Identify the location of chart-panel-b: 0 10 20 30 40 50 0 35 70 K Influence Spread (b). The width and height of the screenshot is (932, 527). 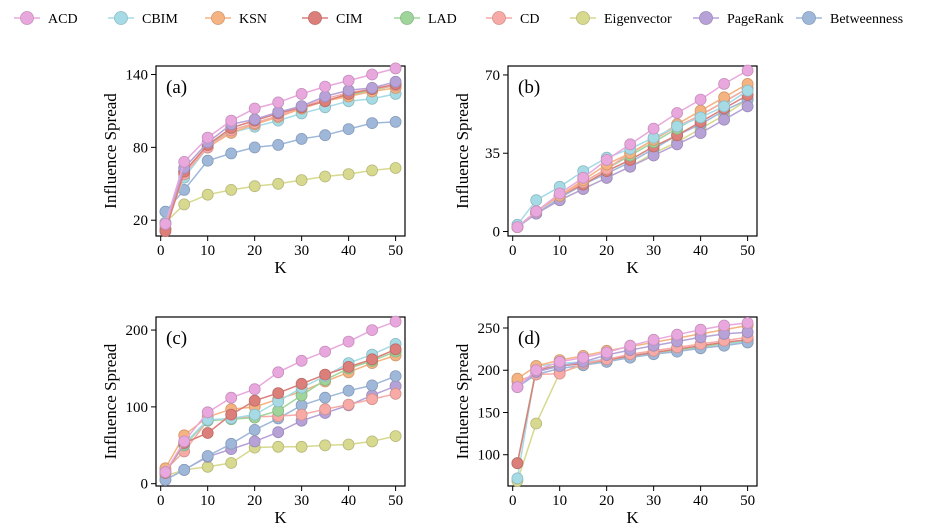
(605, 170).